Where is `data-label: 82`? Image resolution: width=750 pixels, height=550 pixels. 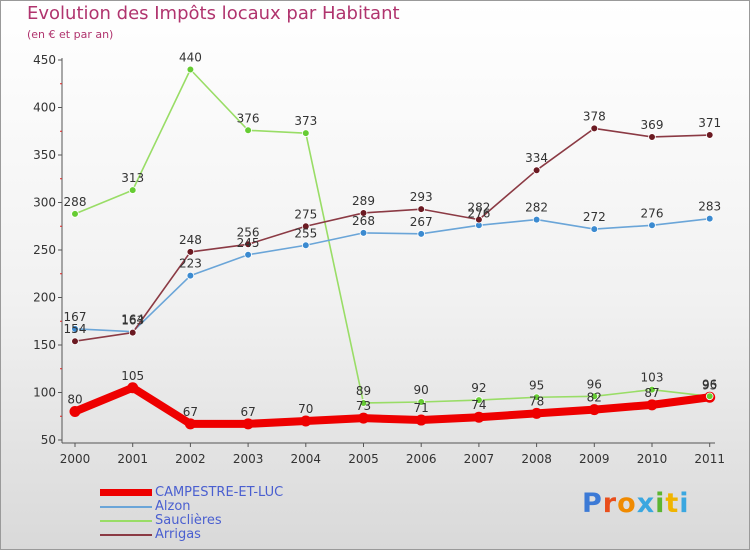
data-label: 82 is located at coordinates (594, 398).